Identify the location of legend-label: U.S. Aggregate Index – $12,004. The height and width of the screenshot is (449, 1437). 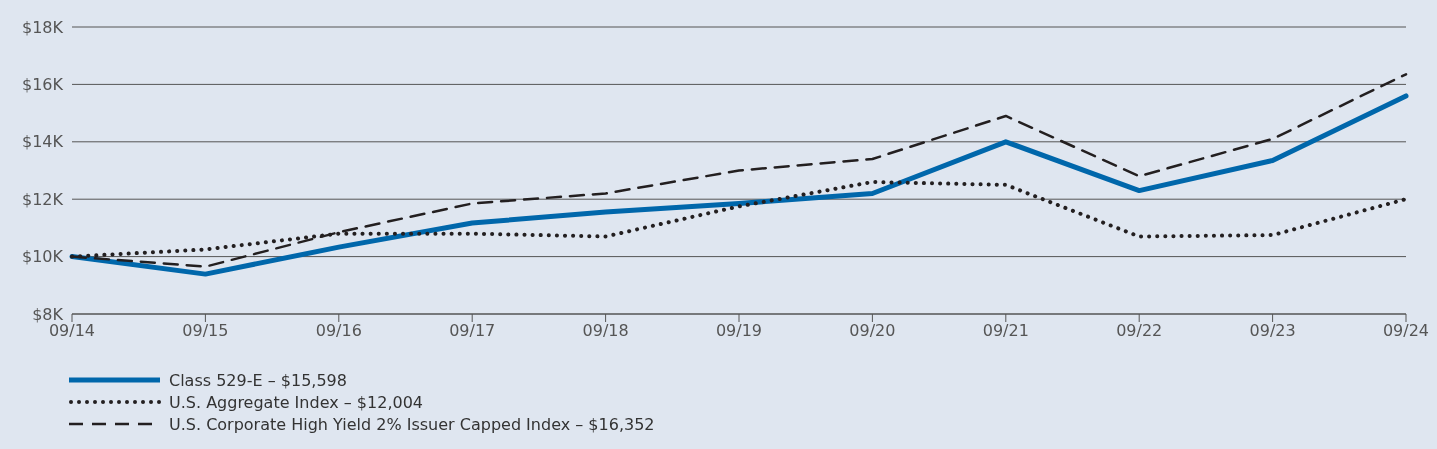
(296, 402).